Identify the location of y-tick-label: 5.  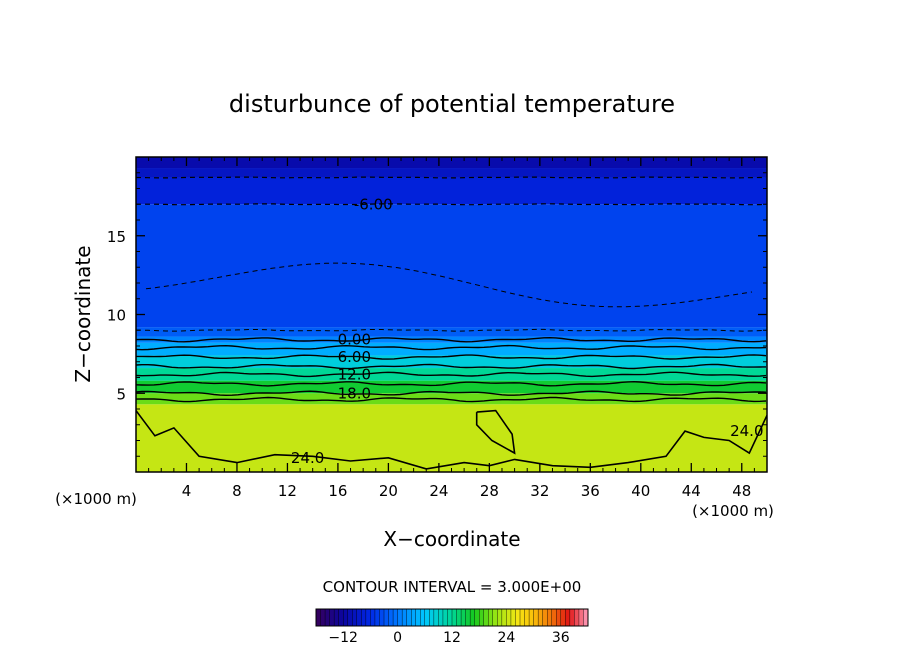
(121, 394).